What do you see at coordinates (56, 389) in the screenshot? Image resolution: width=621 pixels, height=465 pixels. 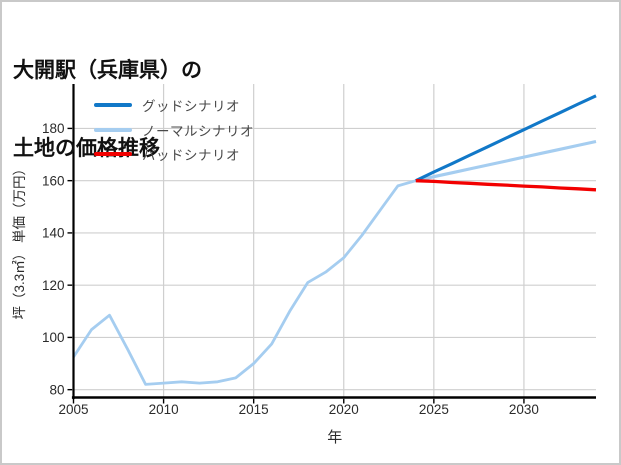 I see `y-tick-label: 80` at bounding box center [56, 389].